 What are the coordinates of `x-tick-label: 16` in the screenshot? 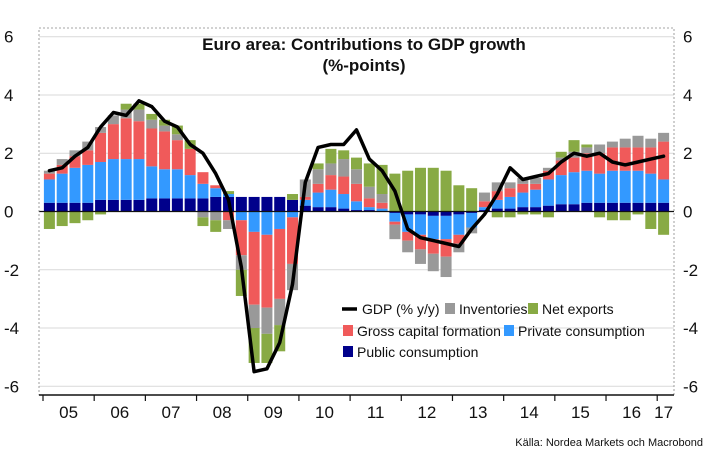 It's located at (631, 412).